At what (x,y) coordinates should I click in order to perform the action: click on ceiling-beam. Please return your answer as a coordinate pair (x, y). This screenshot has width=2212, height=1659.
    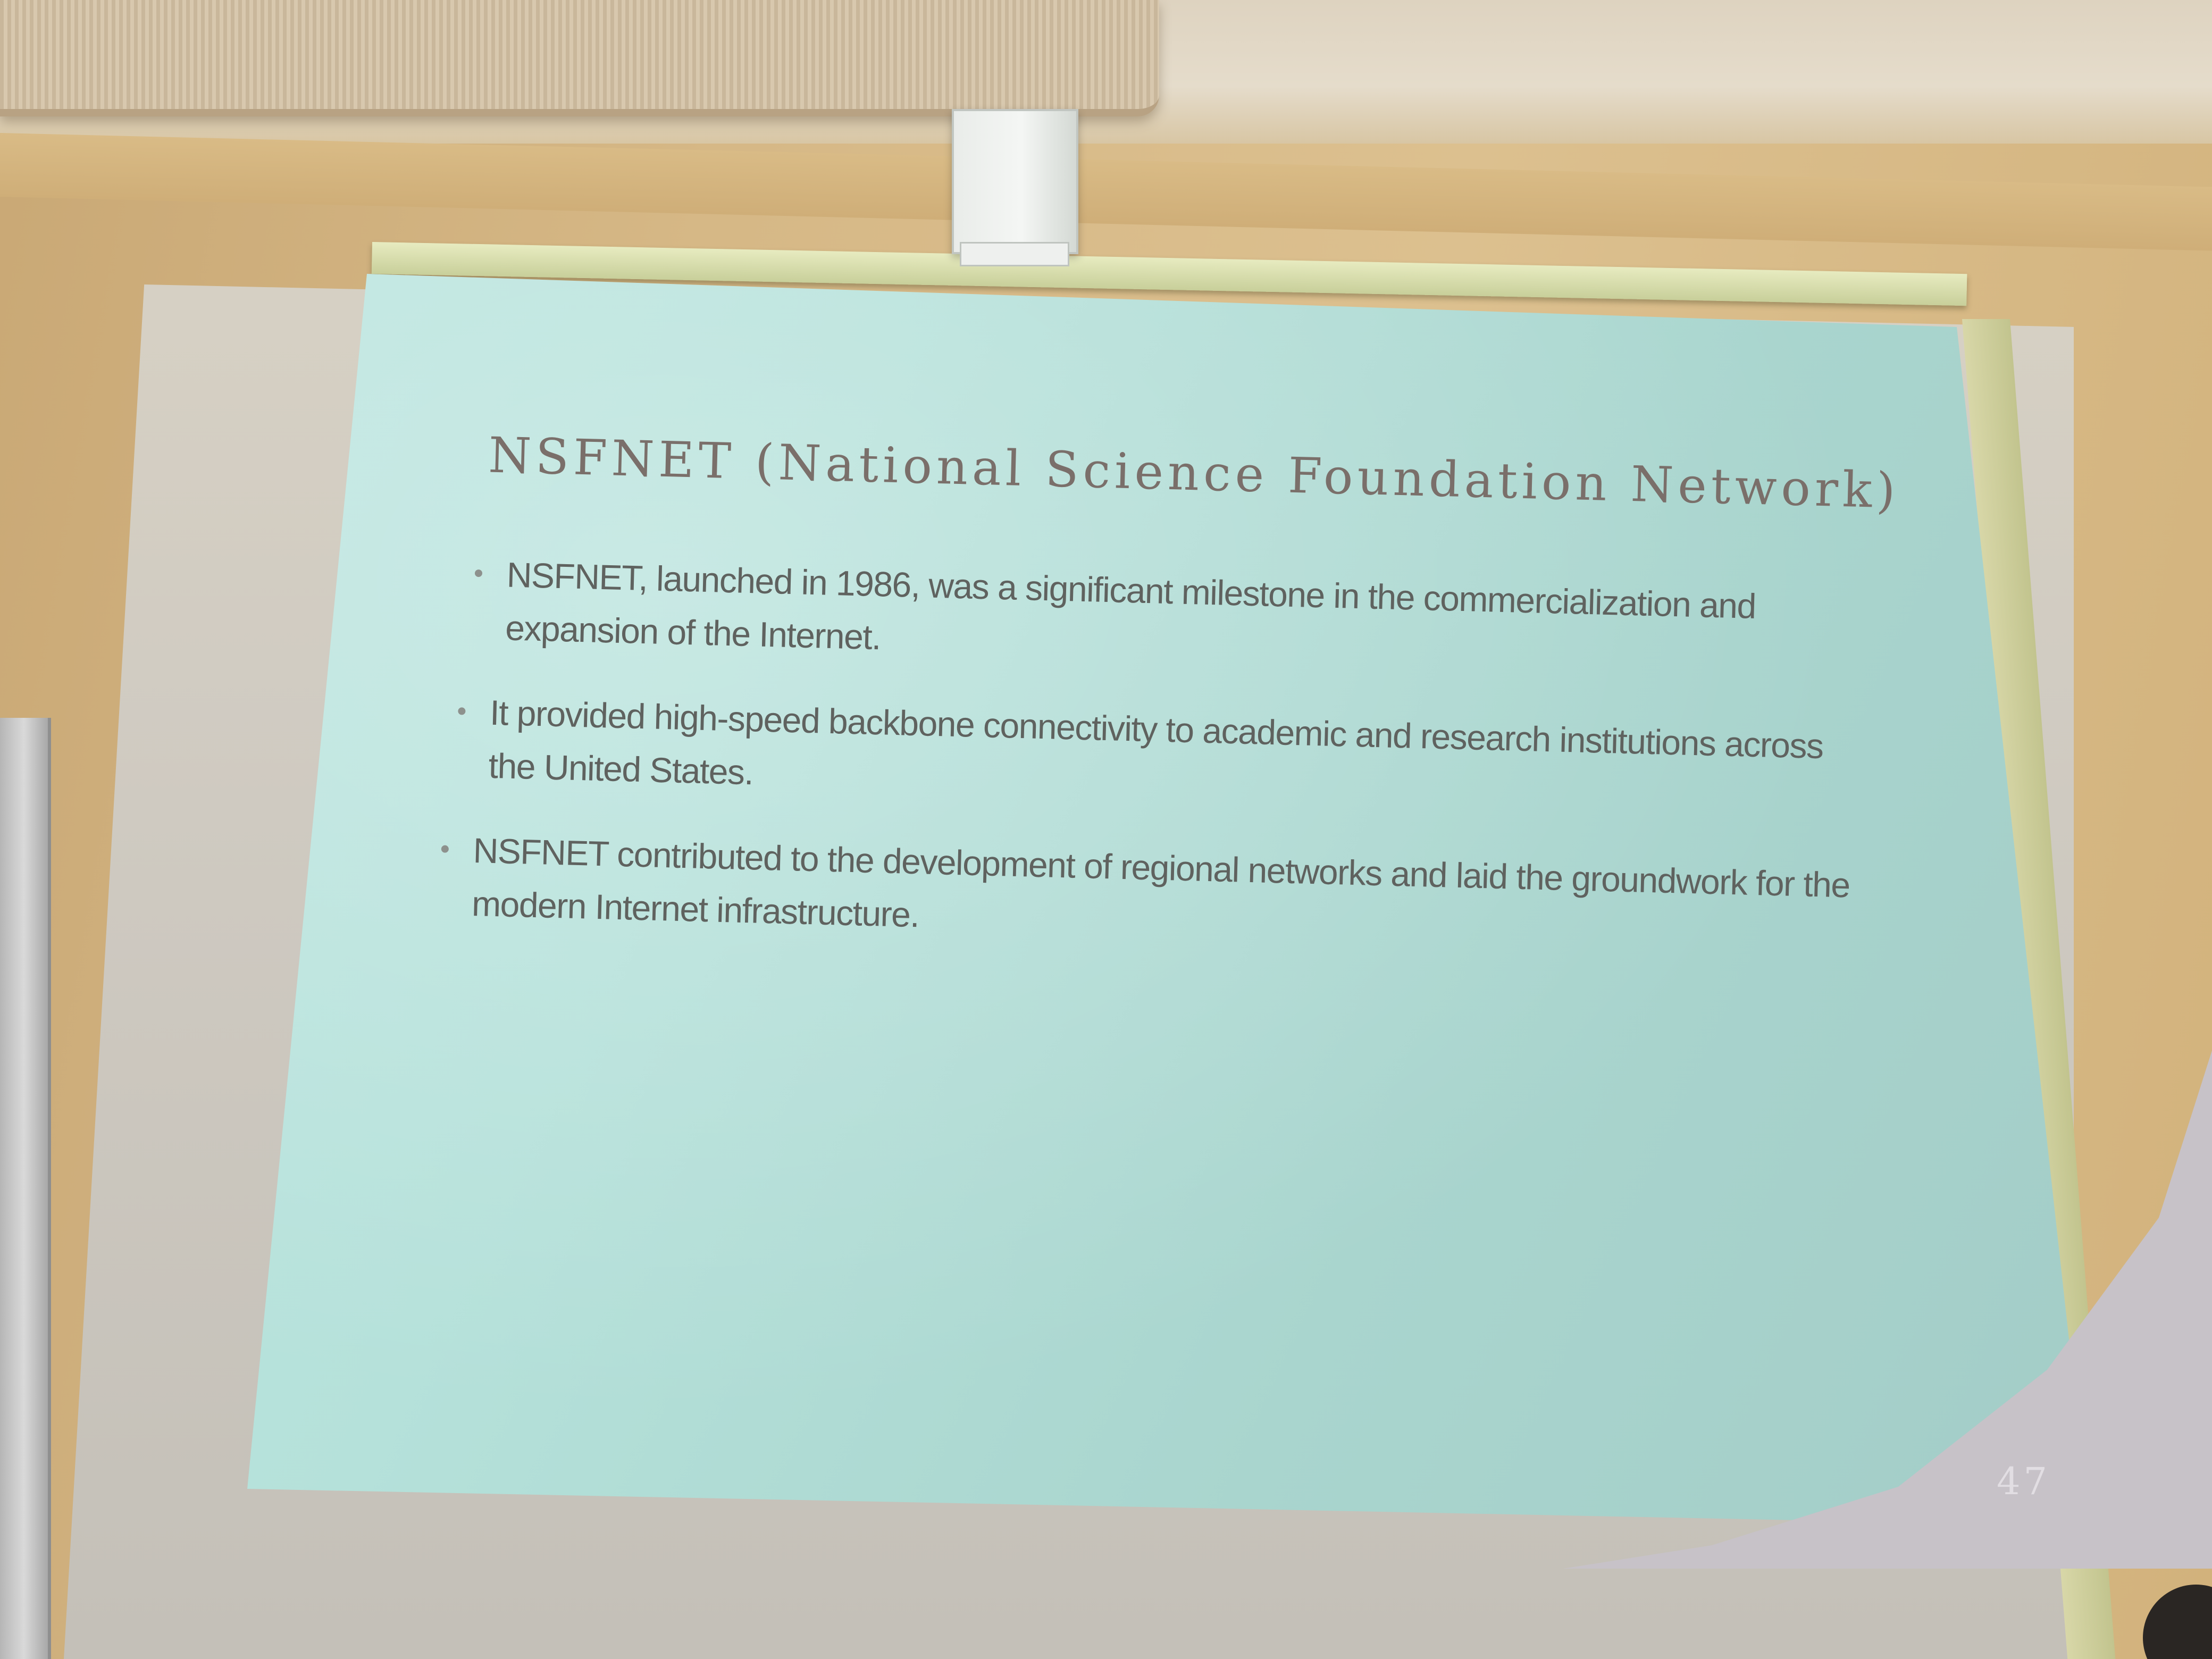
    Looking at the image, I should click on (1106, 192).